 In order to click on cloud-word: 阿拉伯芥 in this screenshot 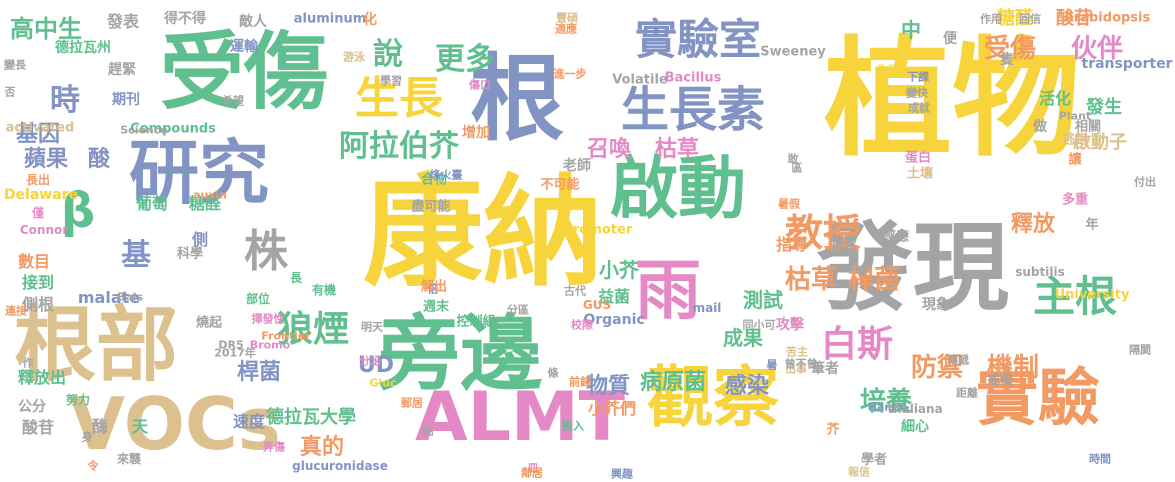, I will do `click(399, 146)`.